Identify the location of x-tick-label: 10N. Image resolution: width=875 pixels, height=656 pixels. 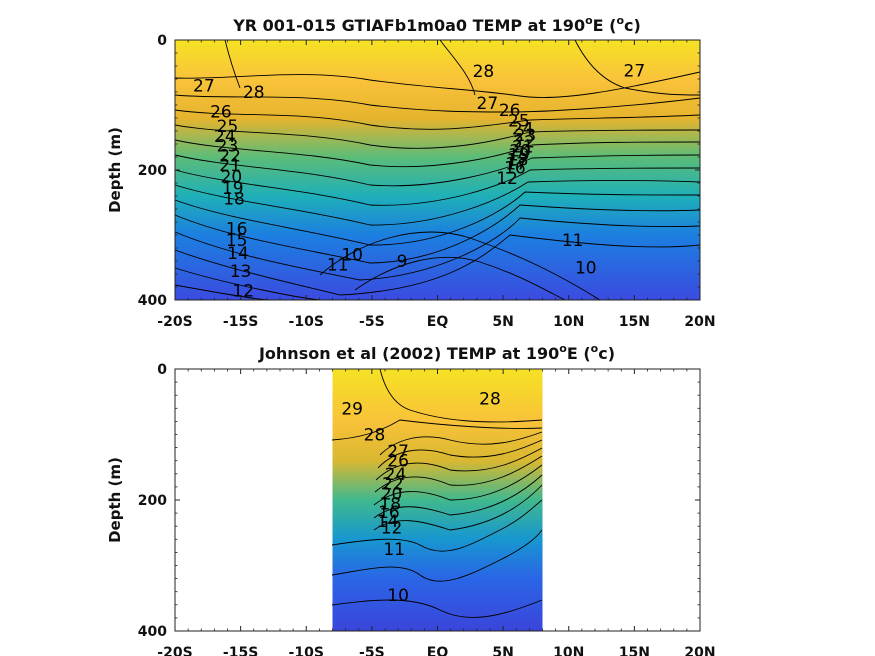
(568, 650).